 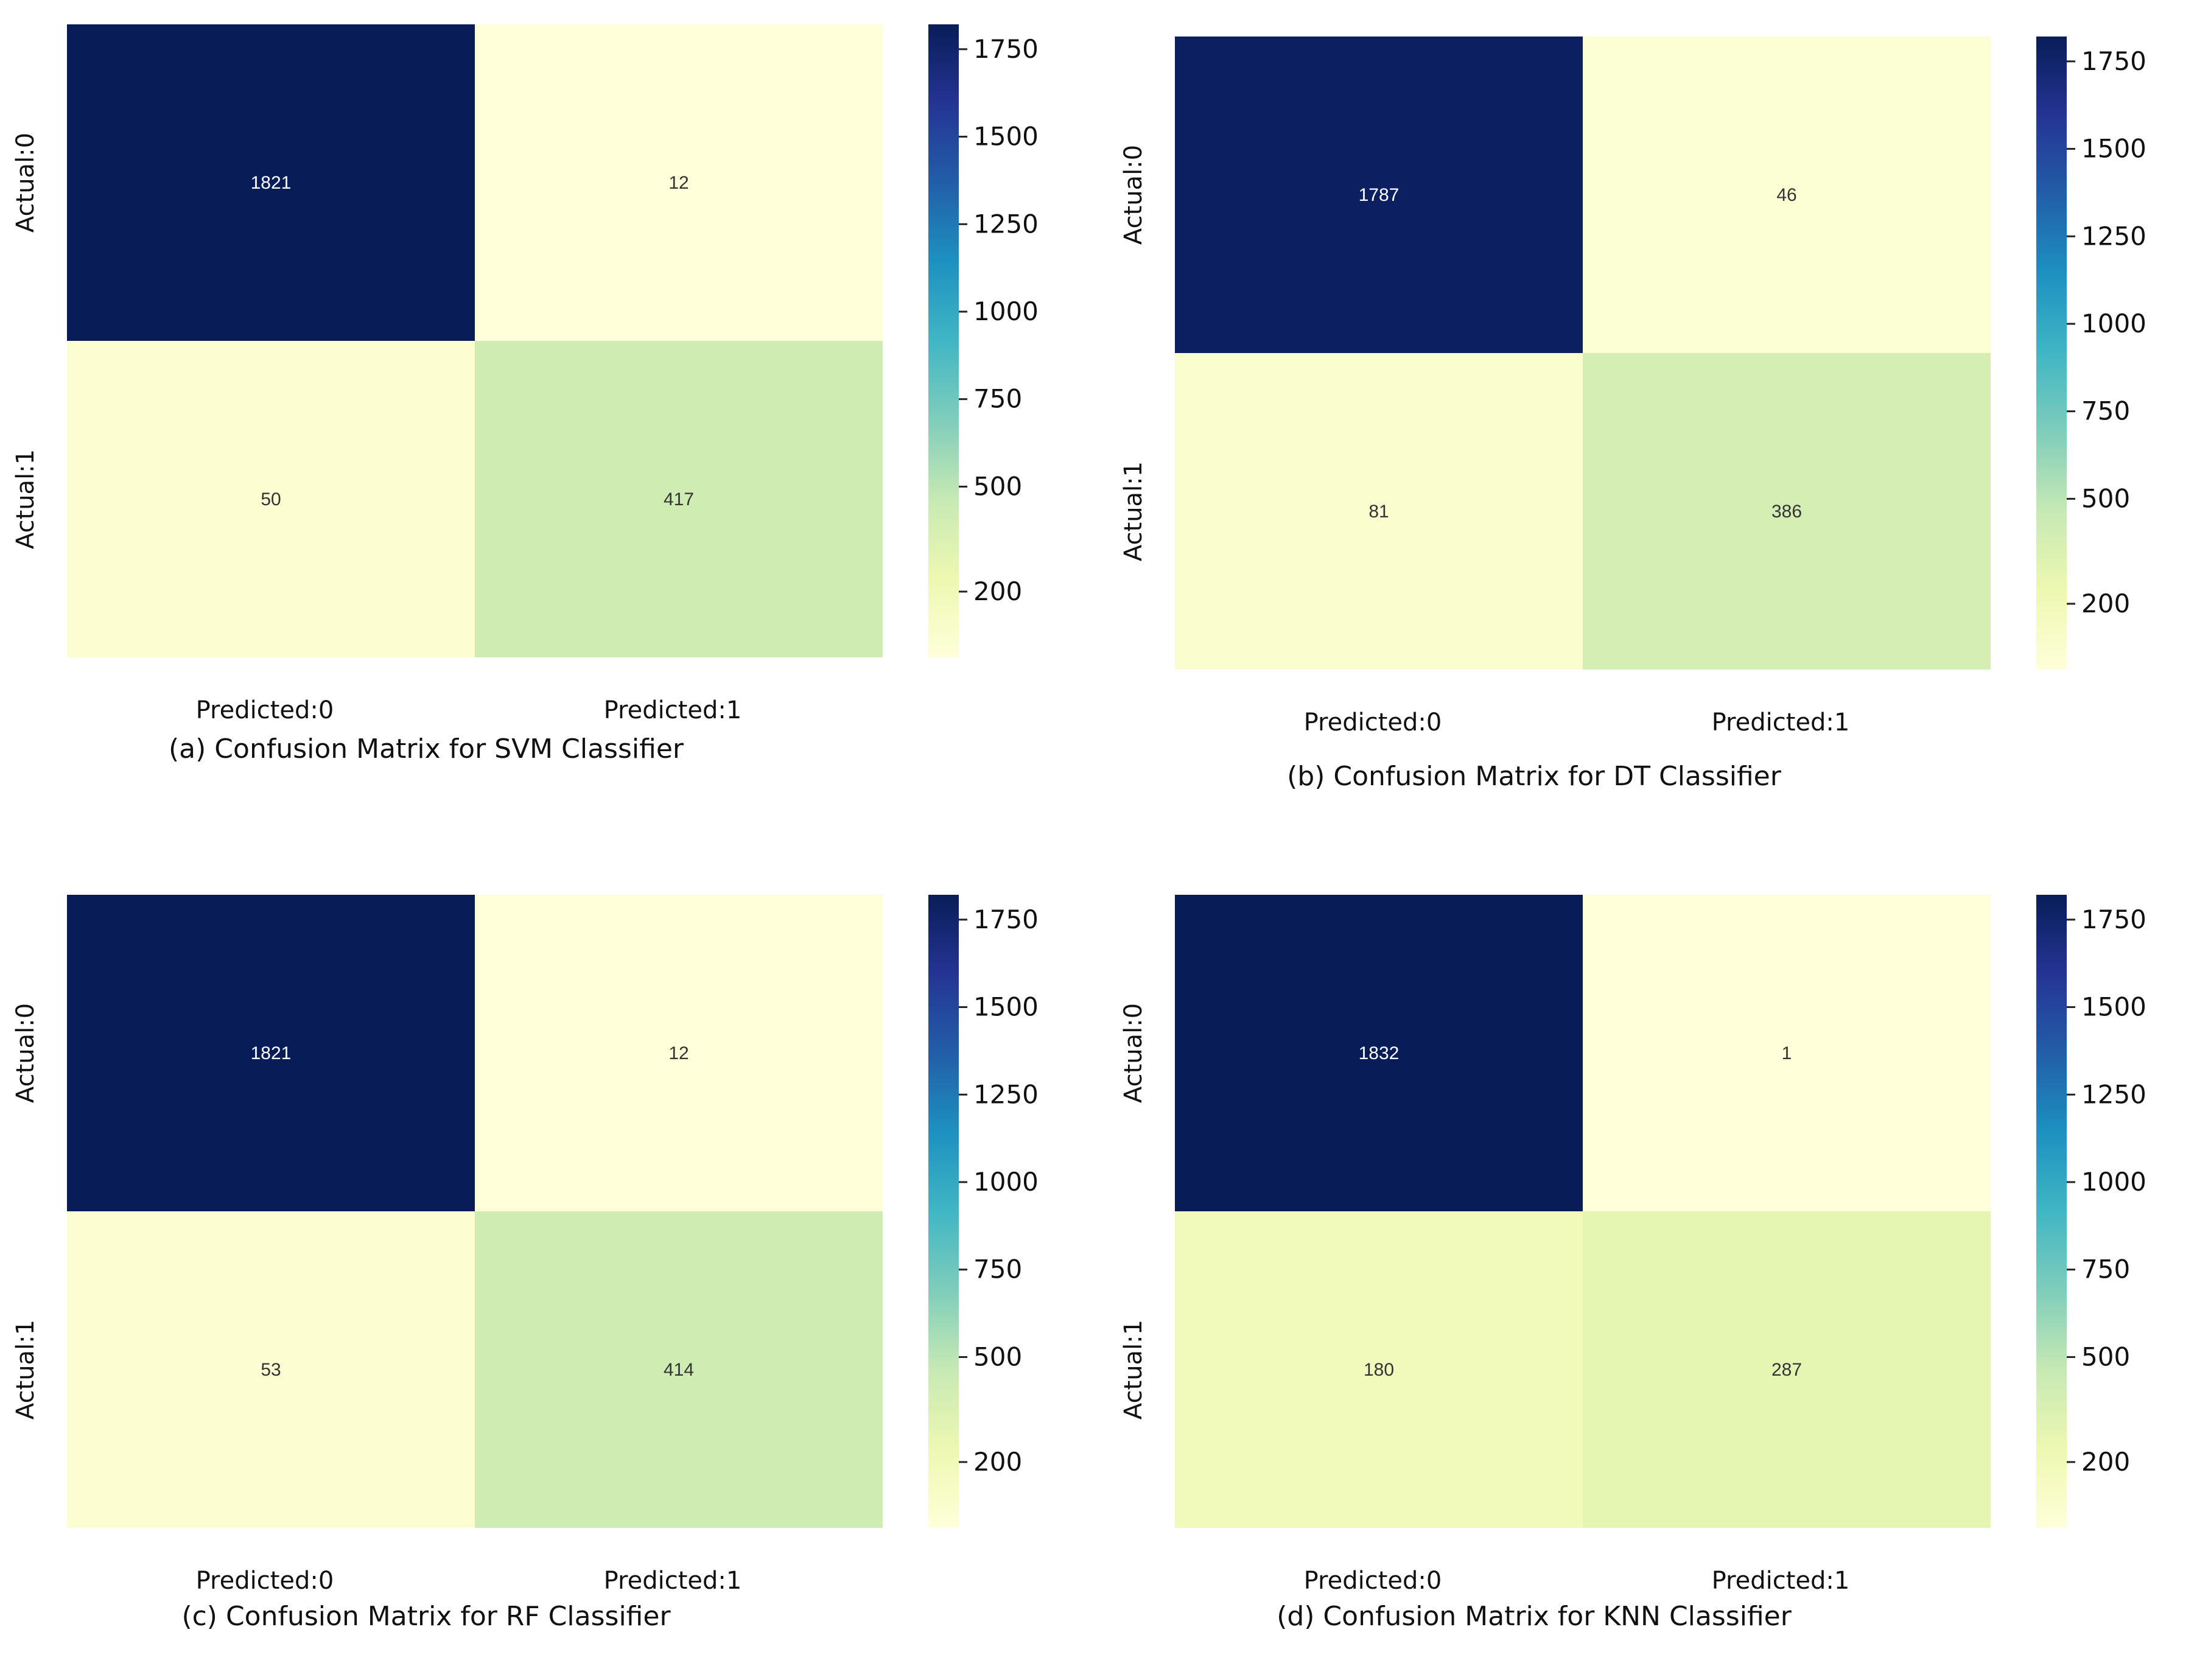 I want to click on cell-value-label: 1, so click(x=1787, y=1053).